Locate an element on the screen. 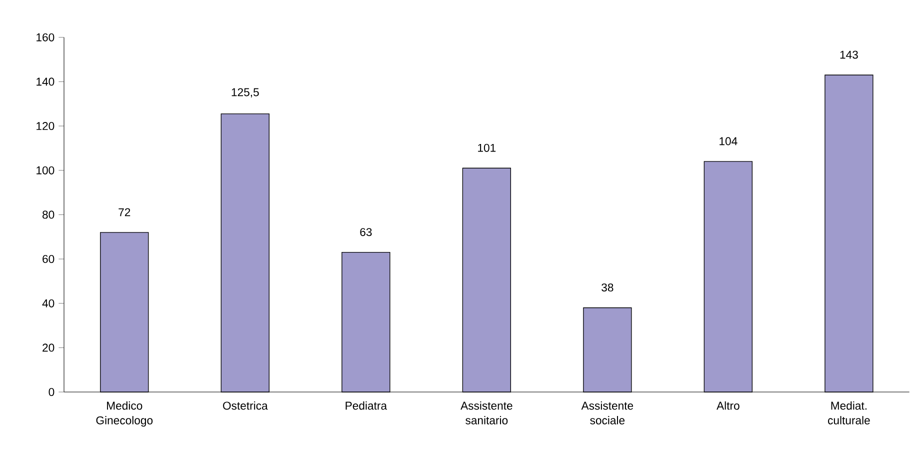 The height and width of the screenshot is (465, 912). x-tick-label: Mediat. culturale is located at coordinates (849, 412).